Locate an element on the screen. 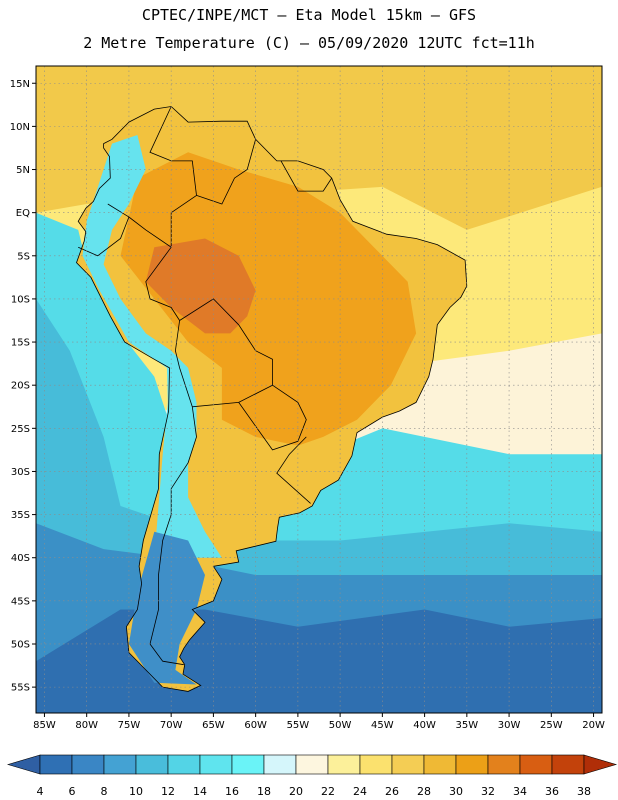  lat-tick-label: EQ is located at coordinates (23, 213).